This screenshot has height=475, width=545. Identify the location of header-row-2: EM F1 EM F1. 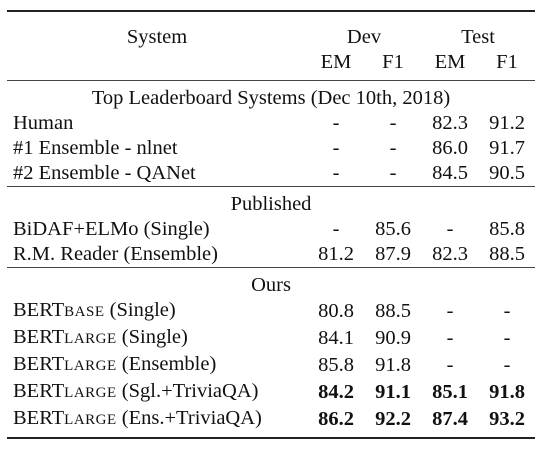
(271, 65).